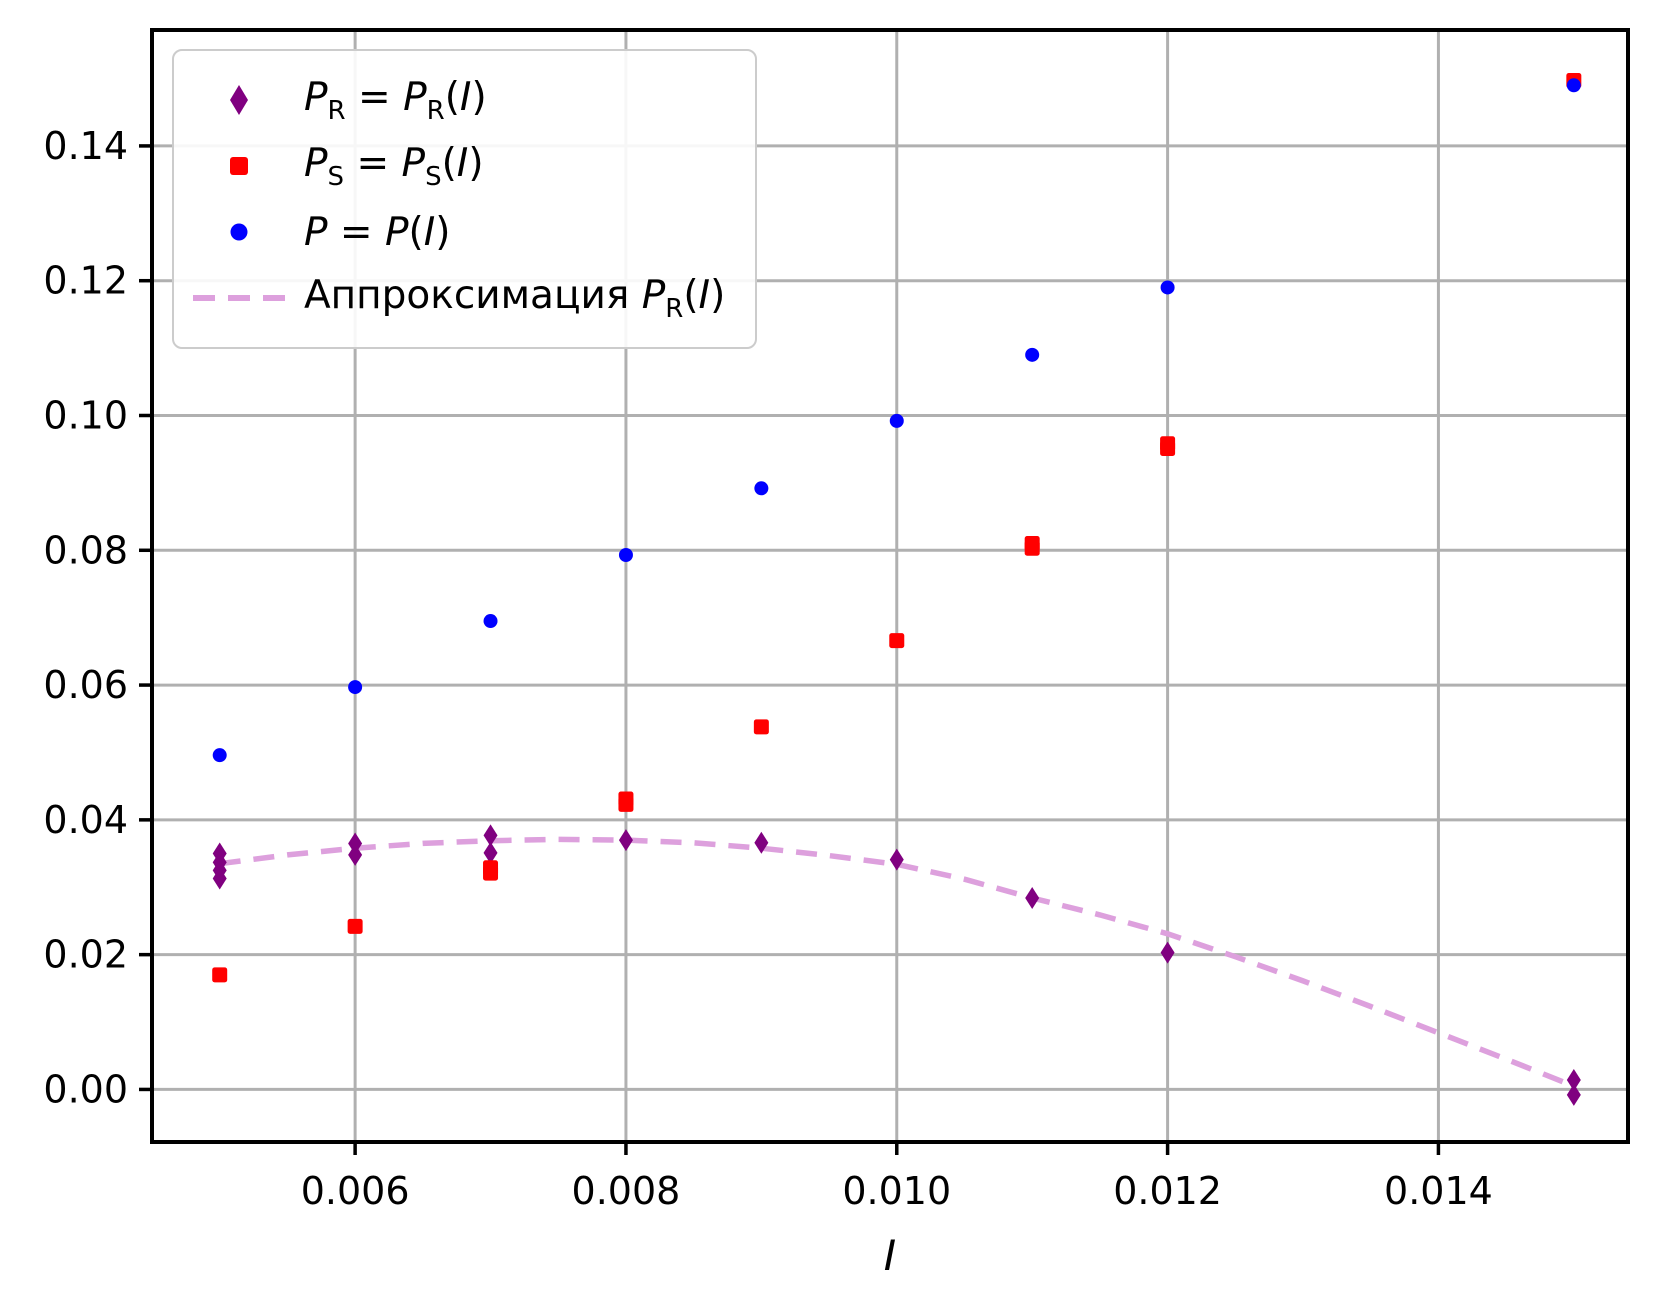 This screenshot has width=1670, height=1298. I want to click on legend-label-ps: PS = PS(I), so click(394, 166).